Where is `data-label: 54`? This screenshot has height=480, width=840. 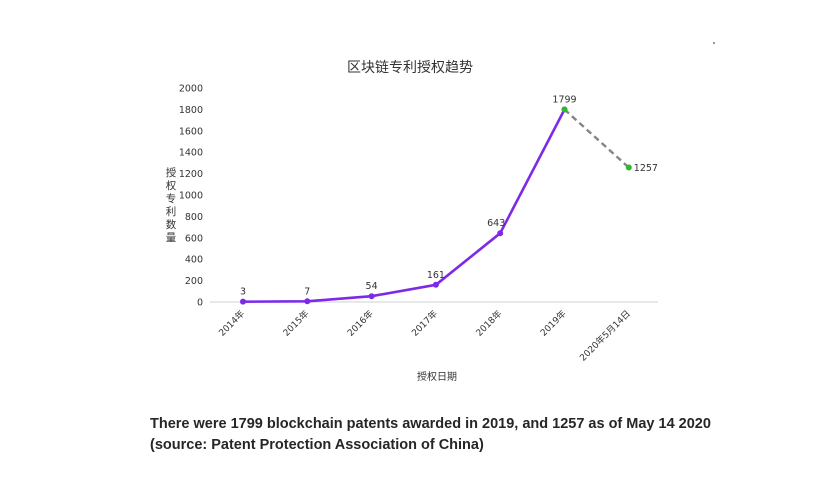
data-label: 54 is located at coordinates (372, 286).